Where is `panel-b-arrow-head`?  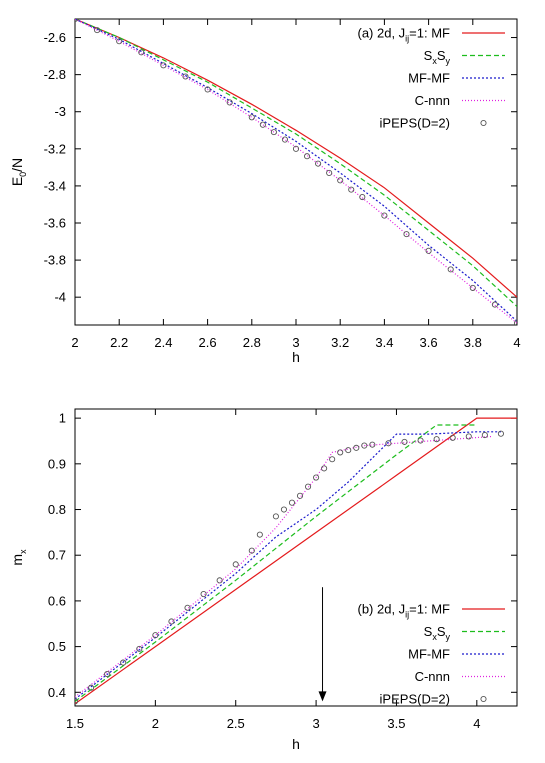 panel-b-arrow-head is located at coordinates (322, 696).